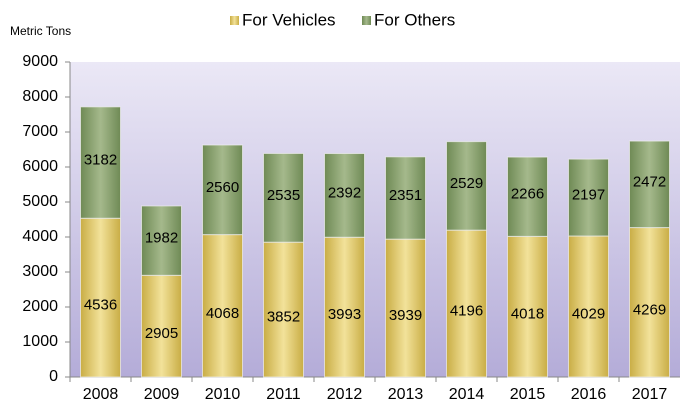 The image size is (680, 406). I want to click on data-label: 2560, so click(222, 187).